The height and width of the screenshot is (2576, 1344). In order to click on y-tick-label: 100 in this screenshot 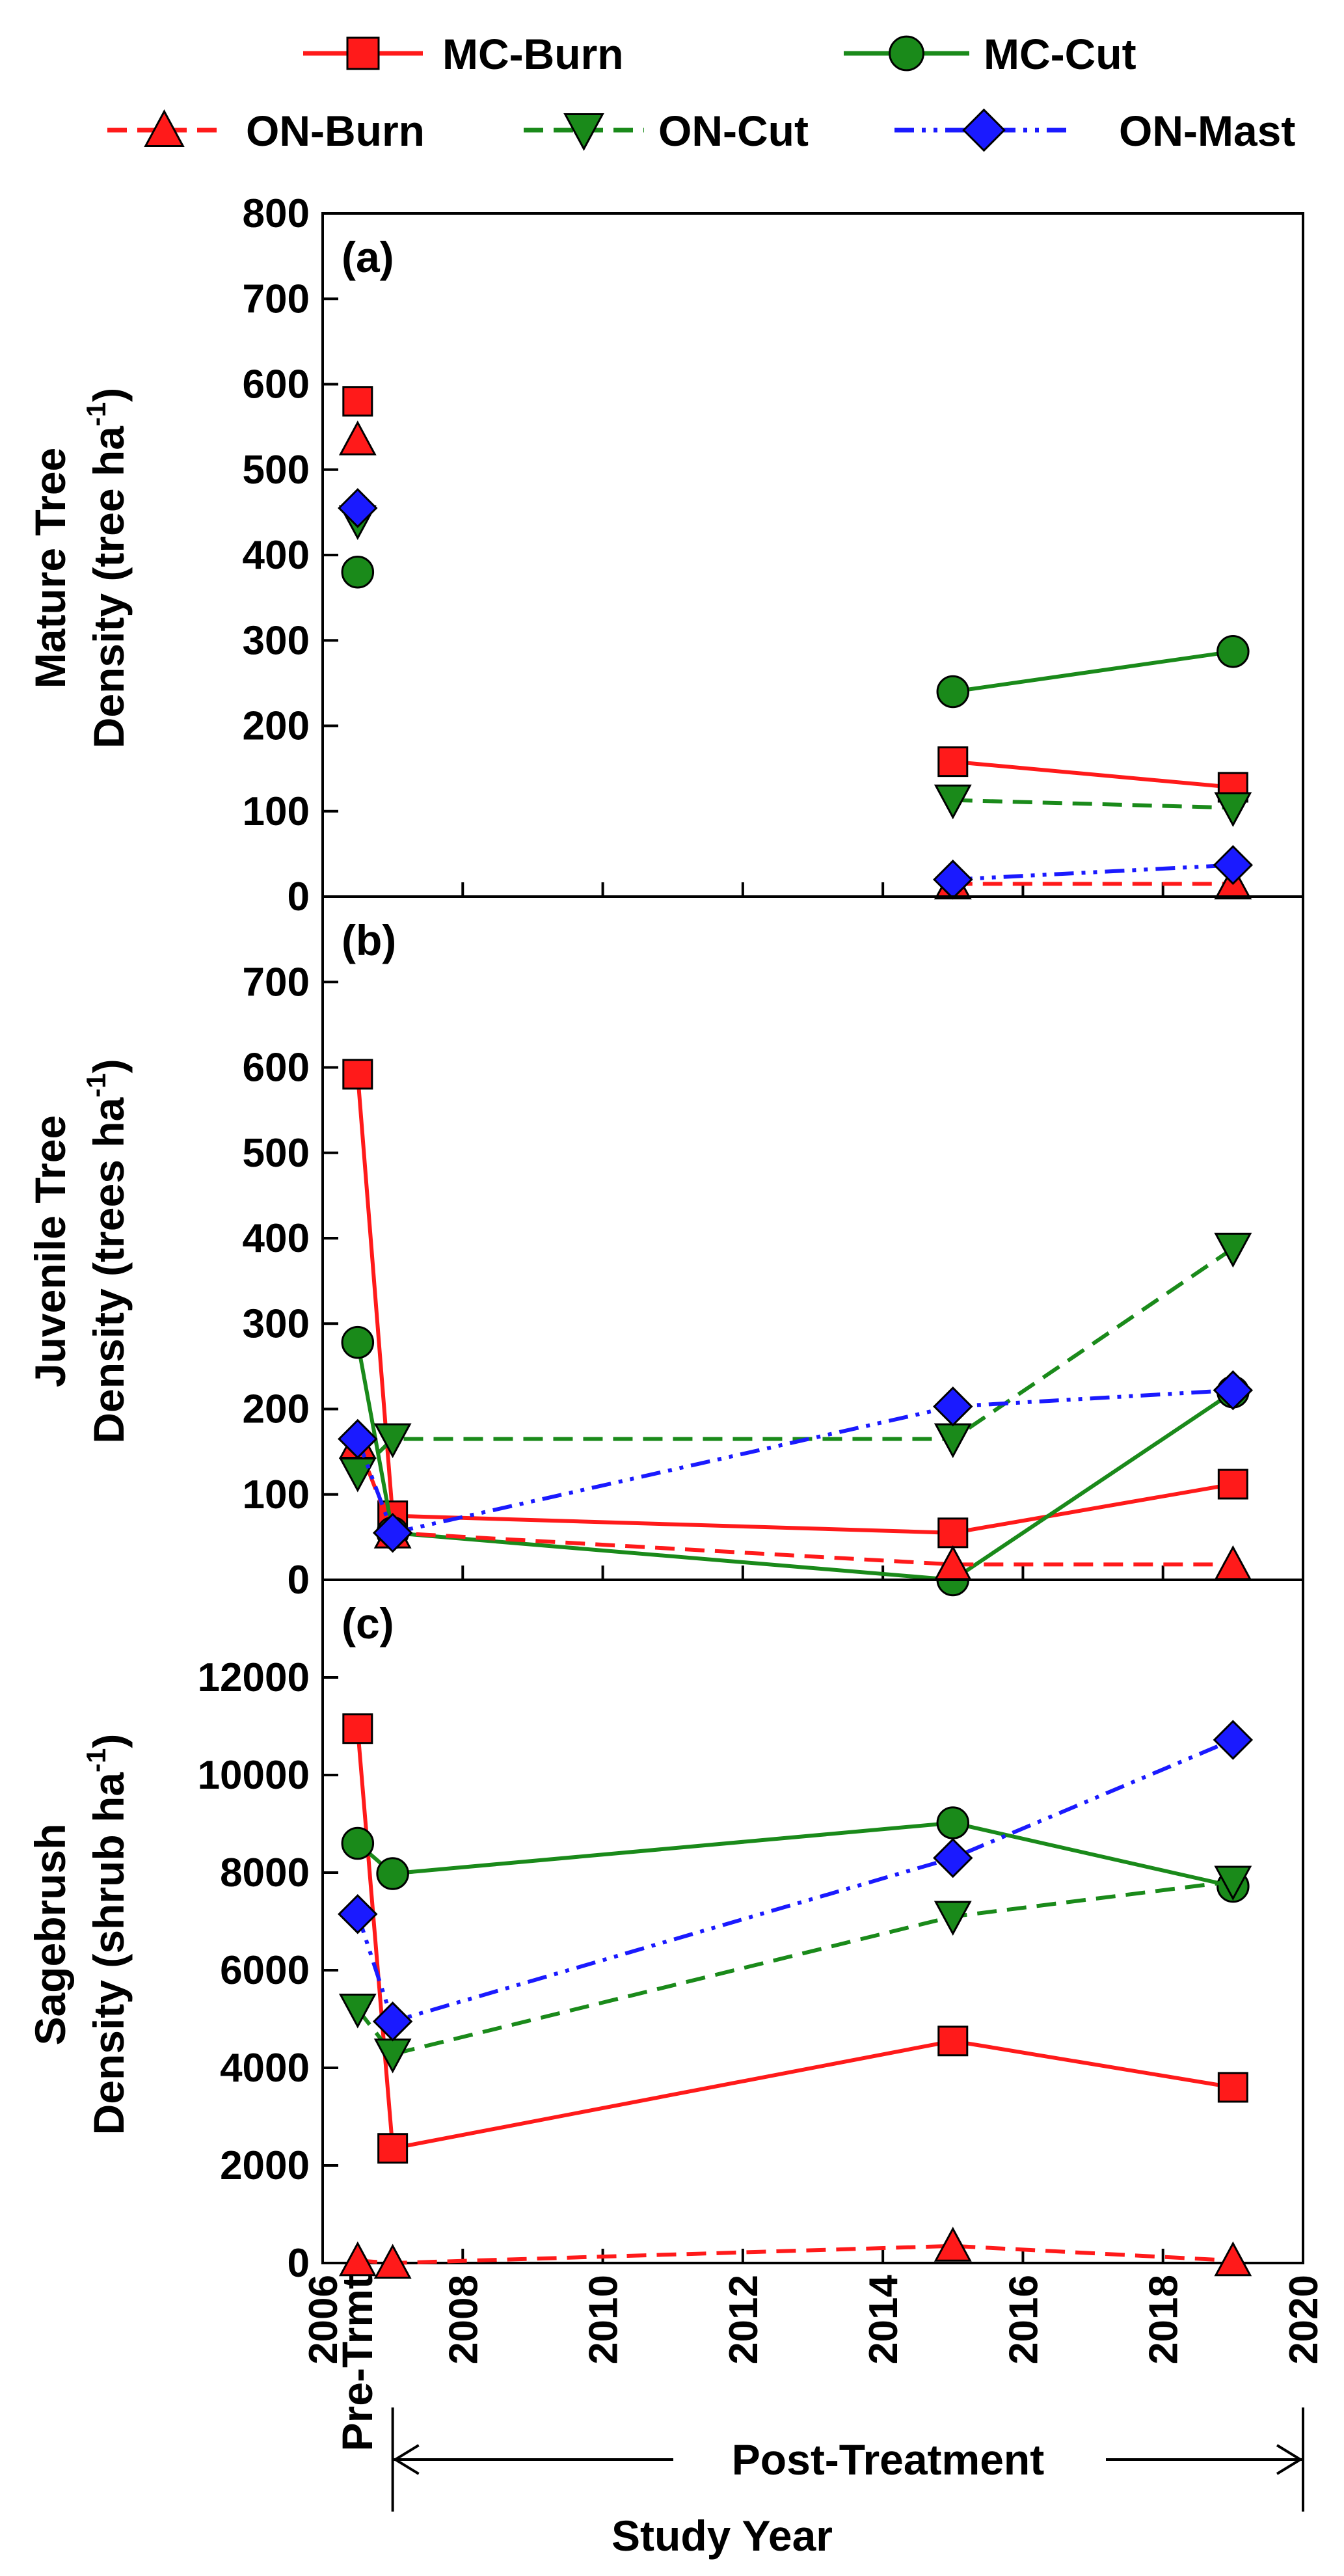, I will do `click(276, 812)`.